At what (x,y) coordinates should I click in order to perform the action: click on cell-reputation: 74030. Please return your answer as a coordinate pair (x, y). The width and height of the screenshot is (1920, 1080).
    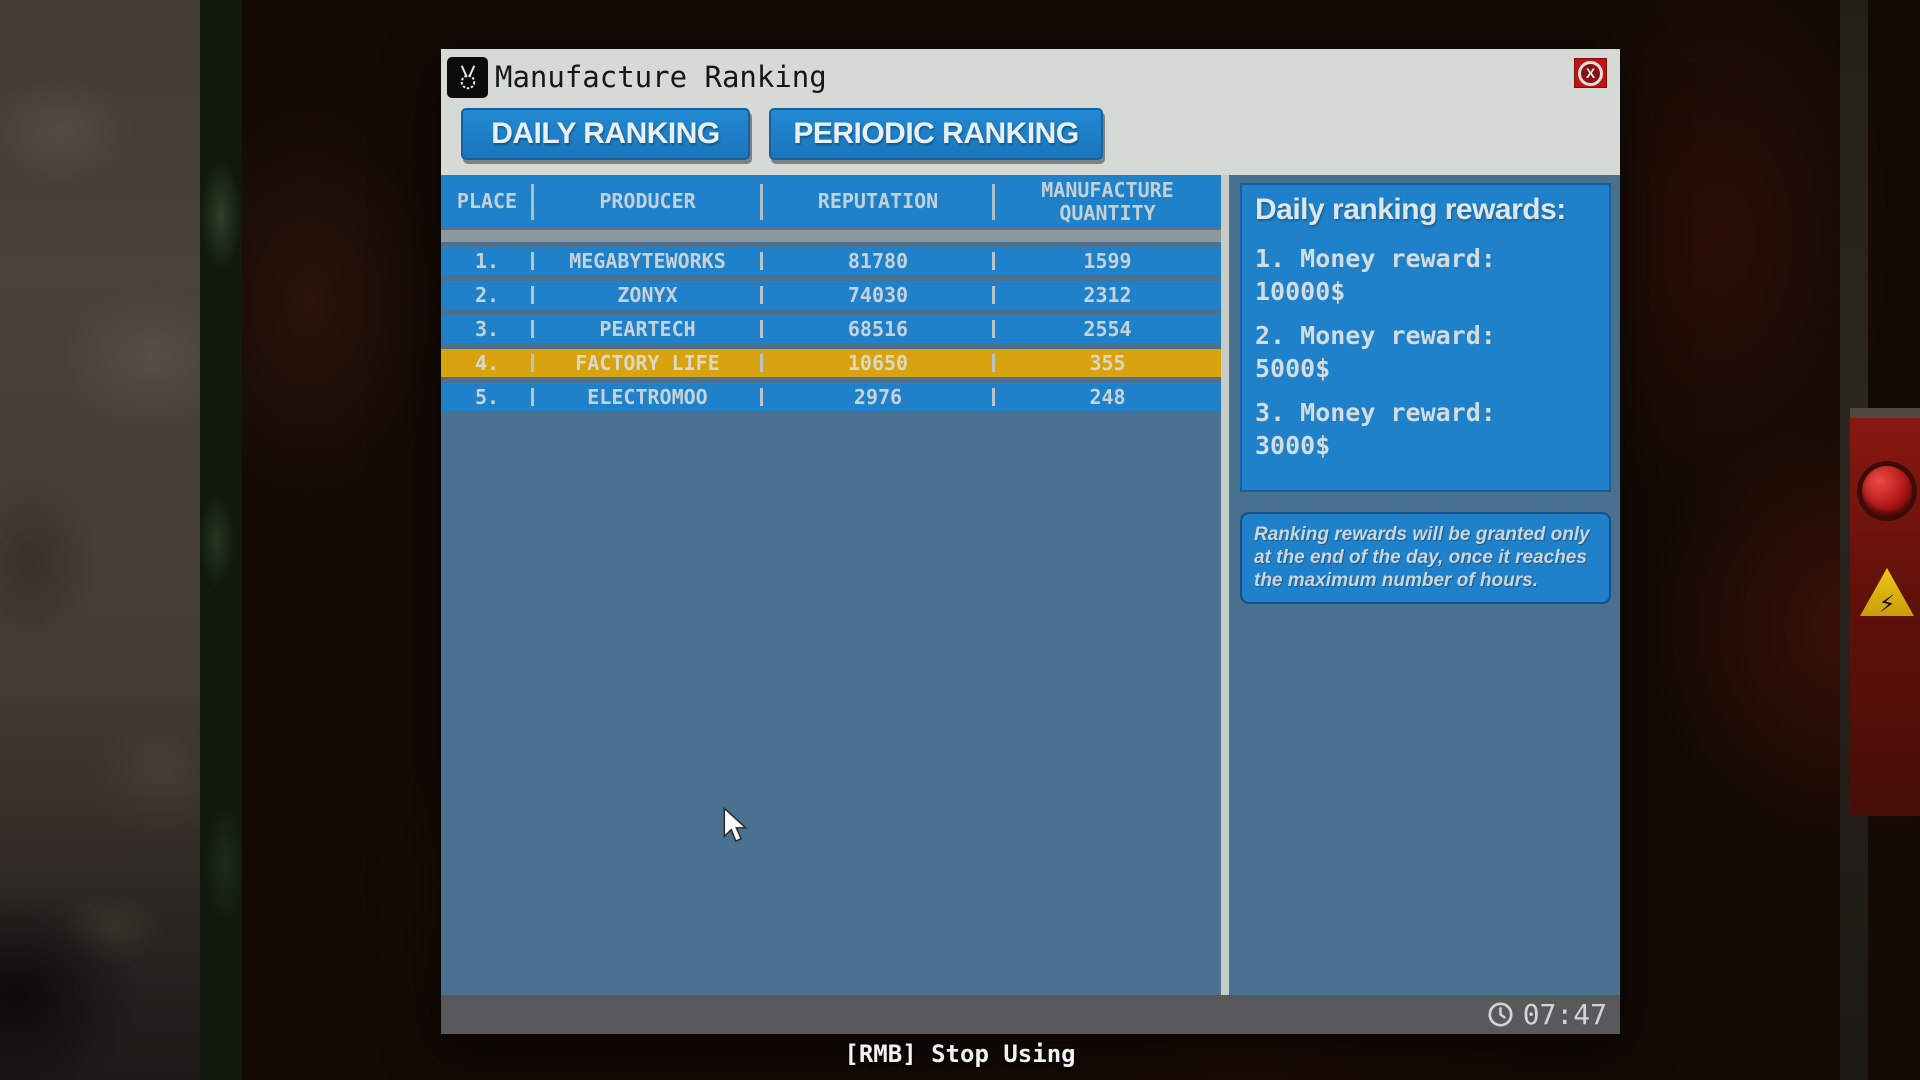
    Looking at the image, I should click on (878, 295).